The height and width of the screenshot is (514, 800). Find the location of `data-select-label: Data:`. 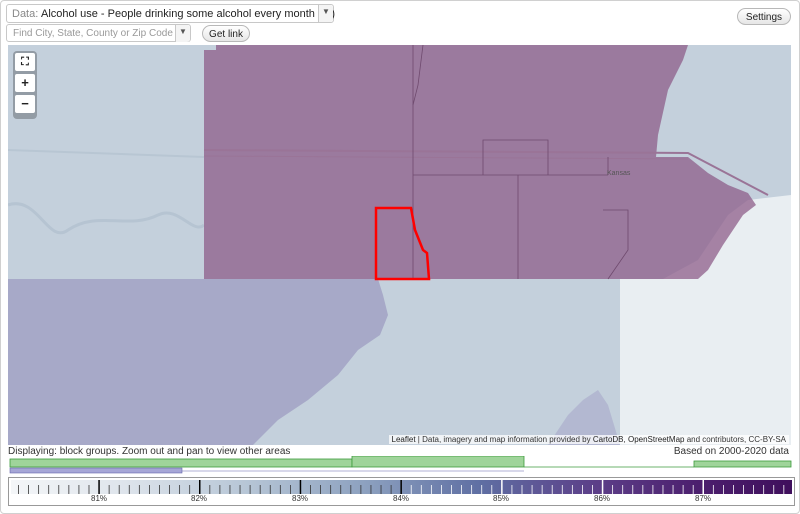

data-select-label: Data: is located at coordinates (25, 14).